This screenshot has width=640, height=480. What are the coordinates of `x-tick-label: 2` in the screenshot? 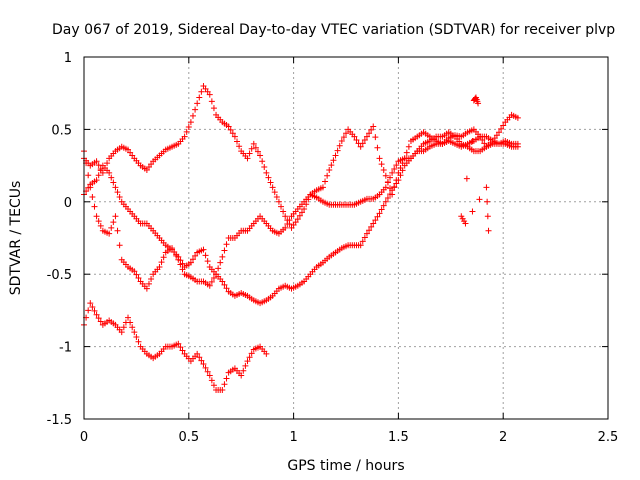 It's located at (503, 437).